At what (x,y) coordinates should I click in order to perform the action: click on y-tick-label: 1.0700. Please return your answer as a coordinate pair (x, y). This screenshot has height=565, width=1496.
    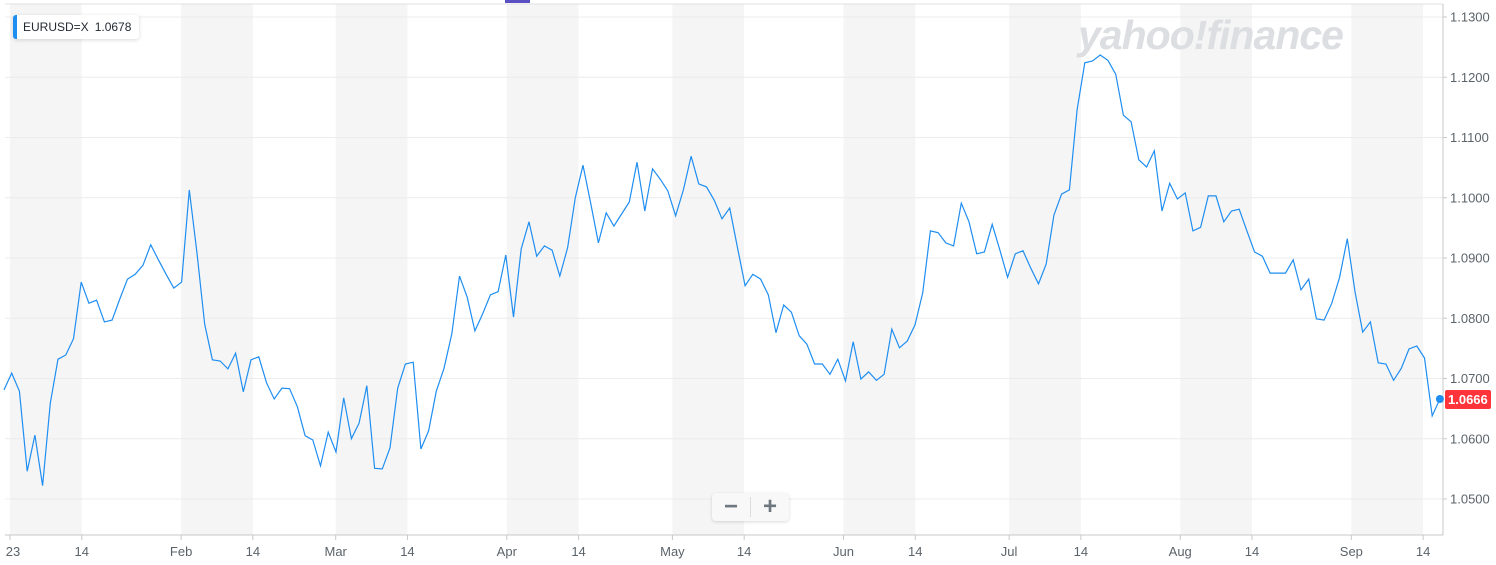
    Looking at the image, I should click on (1470, 378).